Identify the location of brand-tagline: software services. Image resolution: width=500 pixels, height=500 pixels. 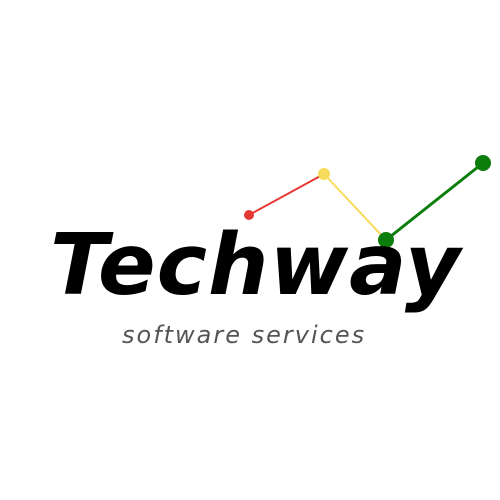
(244, 335).